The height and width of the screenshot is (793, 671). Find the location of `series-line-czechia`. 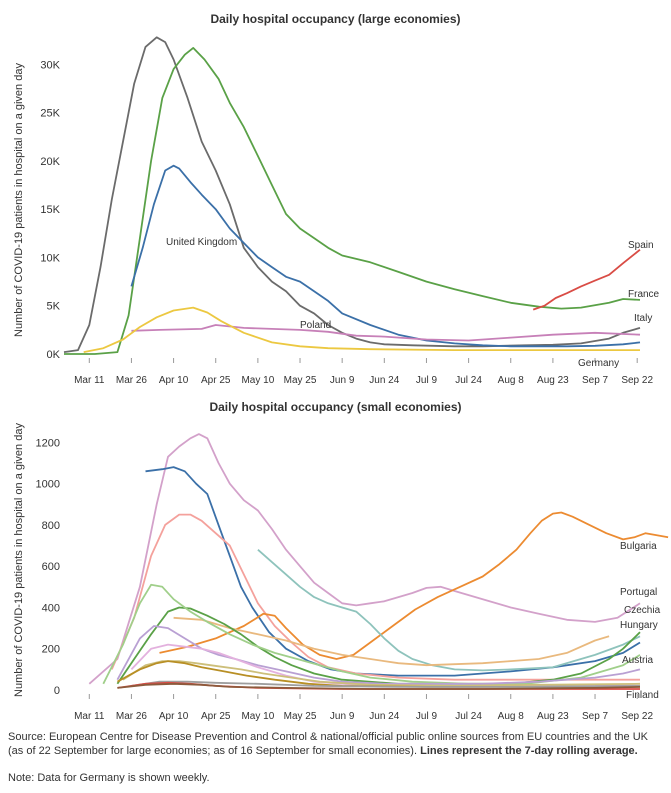

series-line-czechia is located at coordinates (378, 645).